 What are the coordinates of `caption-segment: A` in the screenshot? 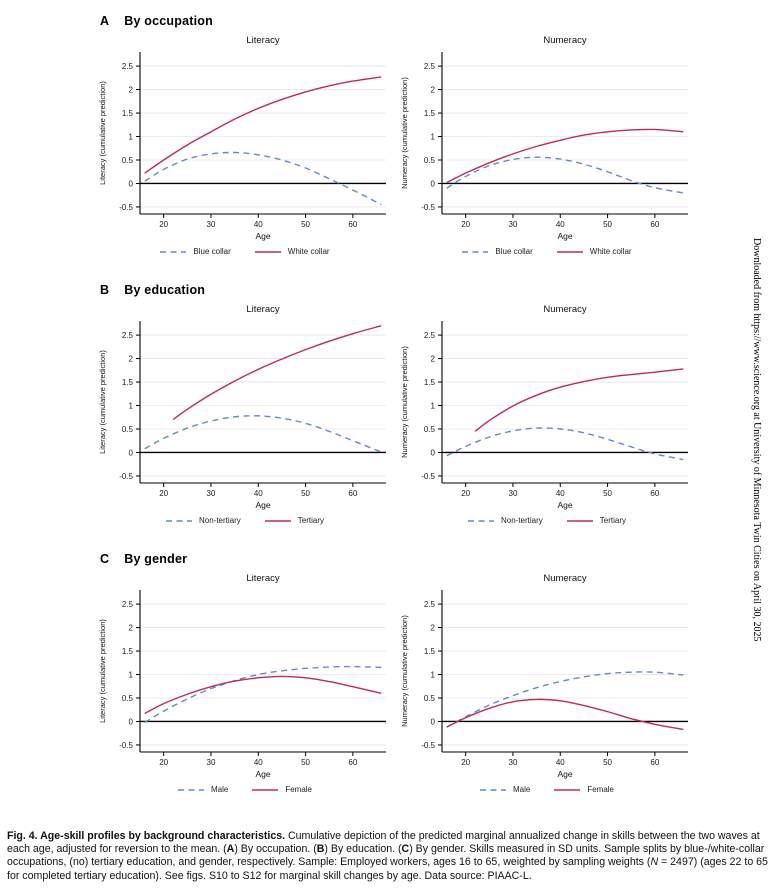 It's located at (230, 849).